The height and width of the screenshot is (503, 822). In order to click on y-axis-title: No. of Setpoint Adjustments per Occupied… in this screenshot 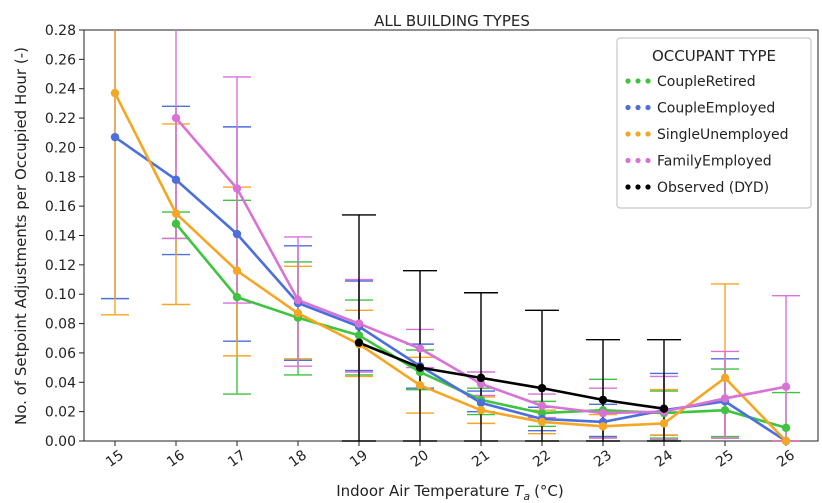, I will do `click(21, 236)`.